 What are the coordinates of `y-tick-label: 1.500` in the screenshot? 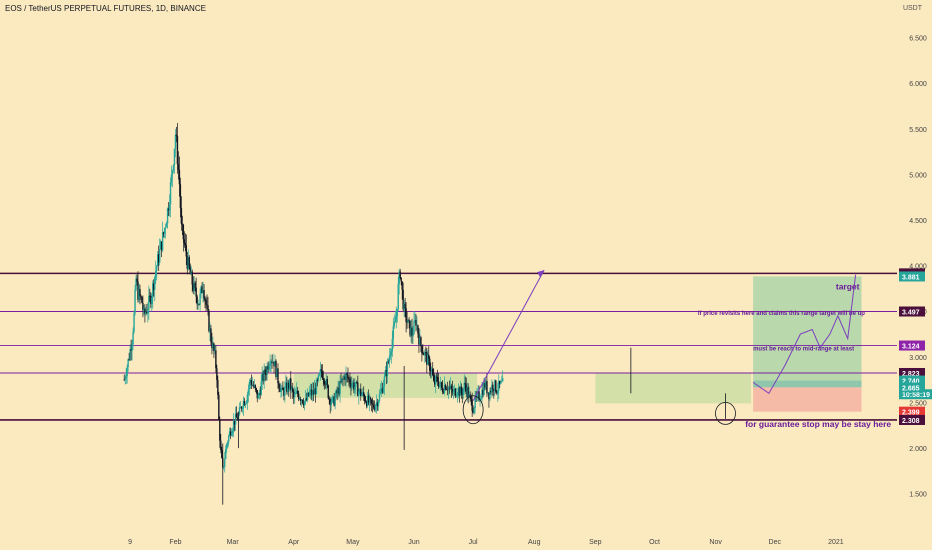 It's located at (918, 495).